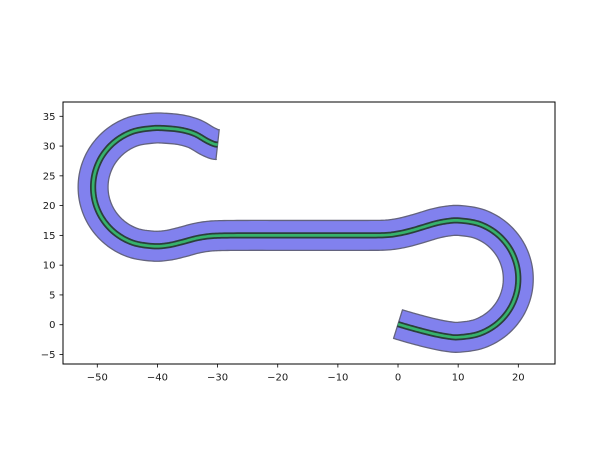 This screenshot has height=460, width=614. What do you see at coordinates (157, 378) in the screenshot?
I see `x-tick-label: −40` at bounding box center [157, 378].